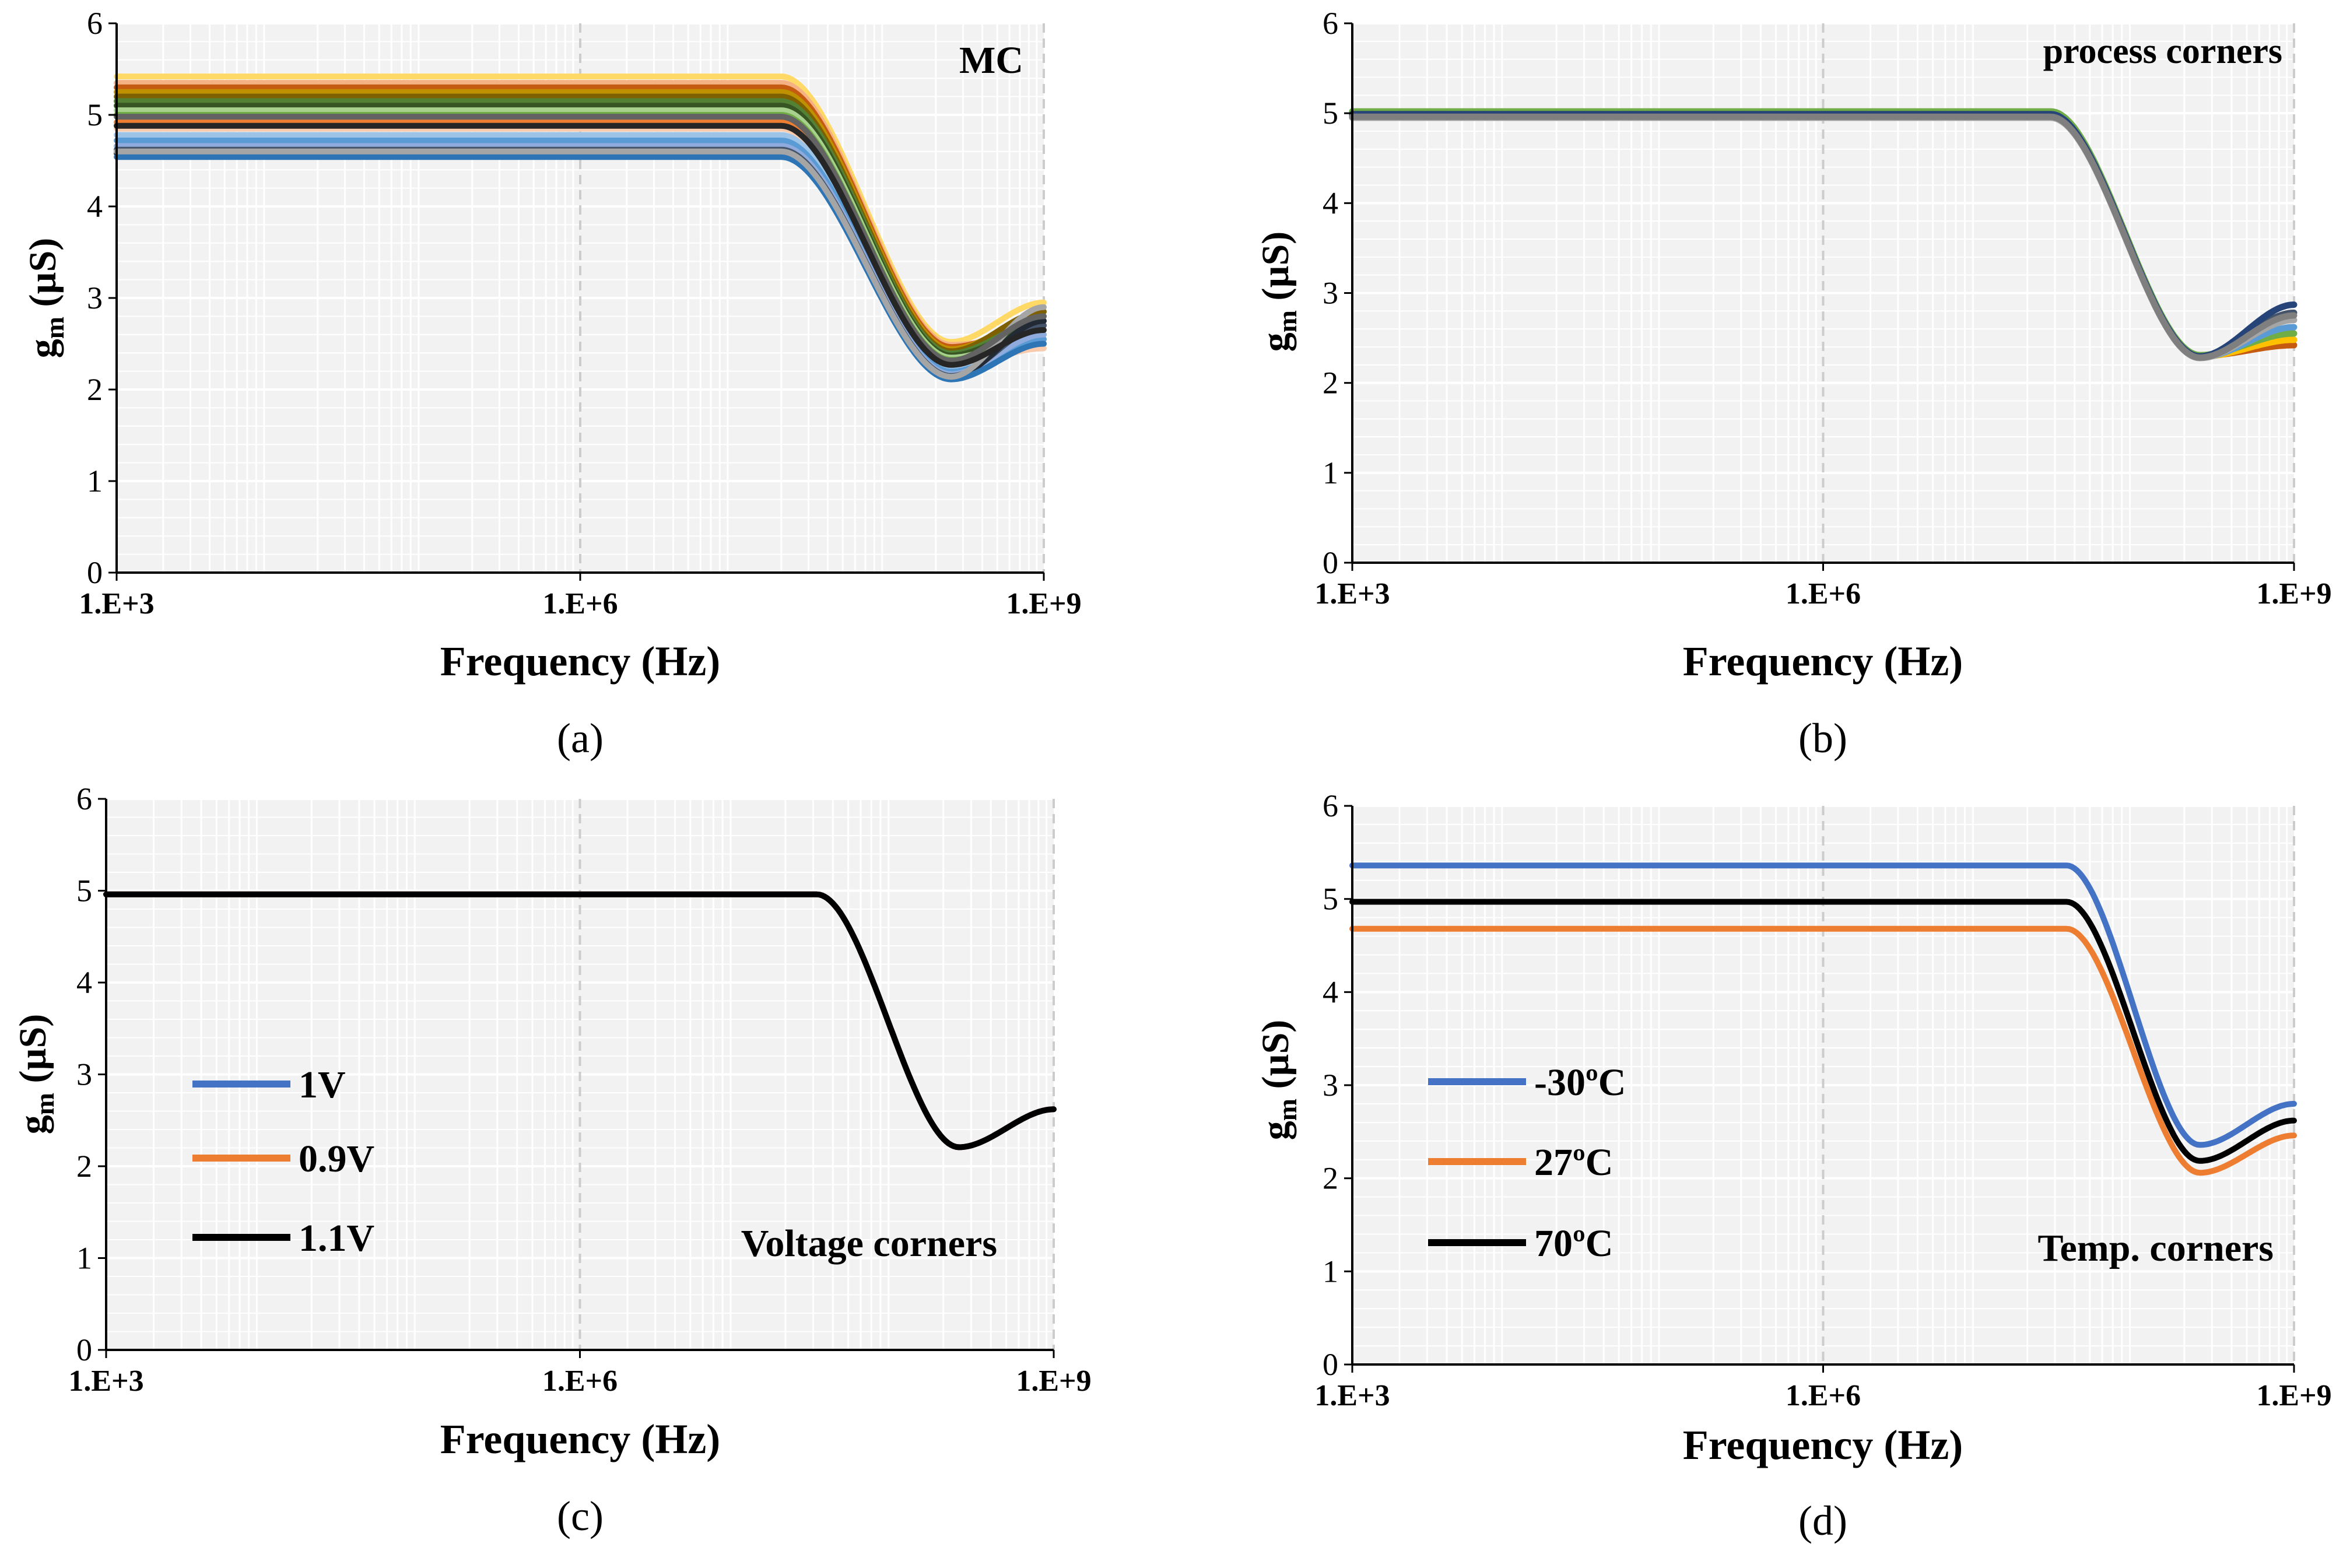 The height and width of the screenshot is (1568, 2343). Describe the element at coordinates (1527, 1163) in the screenshot. I see `legend: -30ºC 27ºC 70ºC` at that location.